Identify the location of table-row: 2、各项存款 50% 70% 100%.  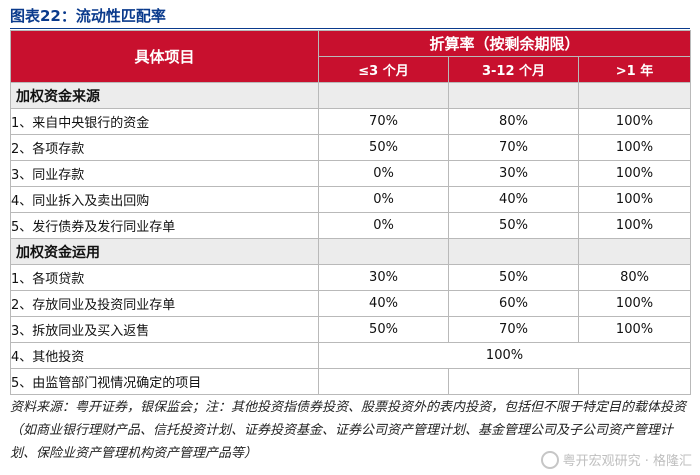
(351, 147).